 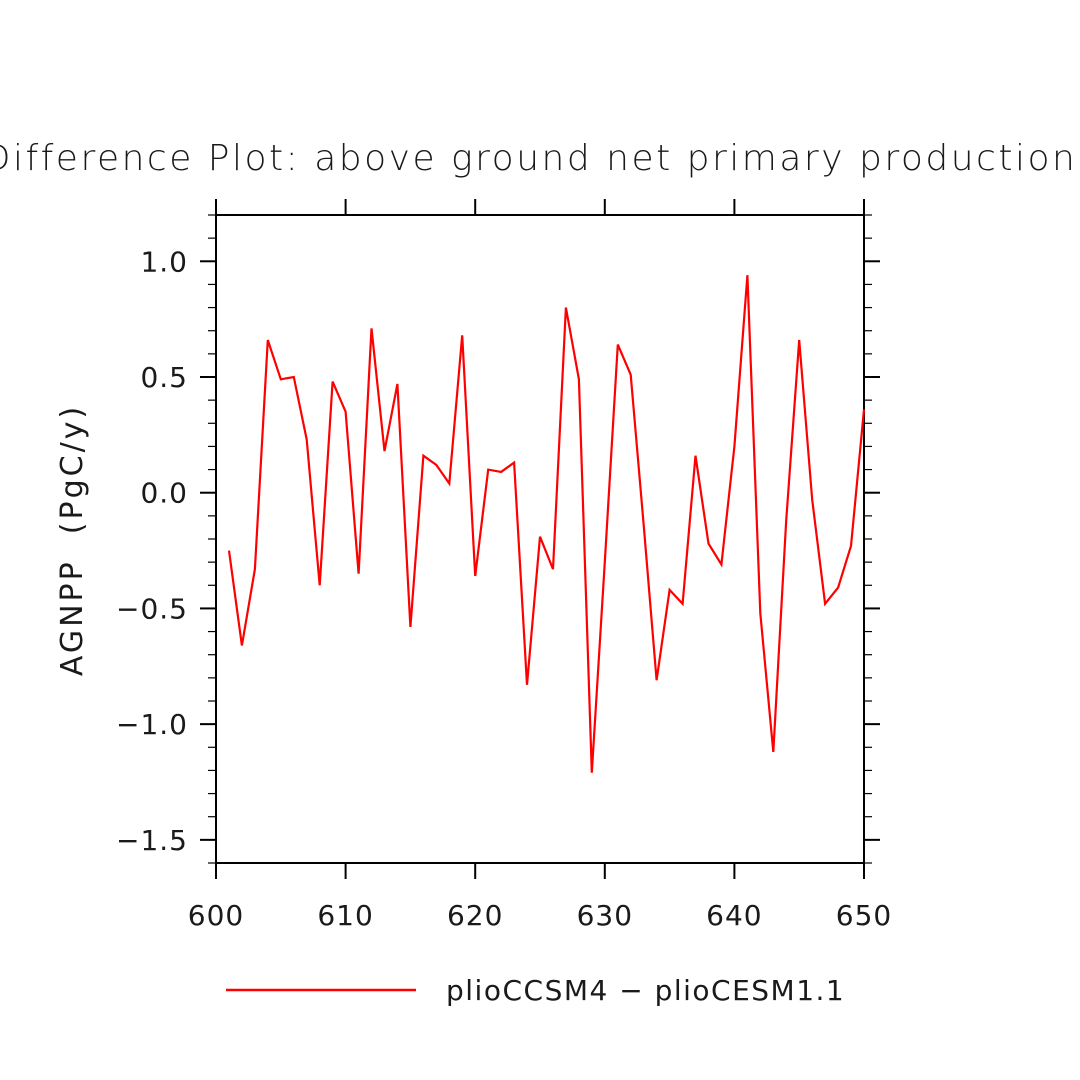 I want to click on legend: plioCCSM4 − plioCESM1.1, so click(x=535, y=990).